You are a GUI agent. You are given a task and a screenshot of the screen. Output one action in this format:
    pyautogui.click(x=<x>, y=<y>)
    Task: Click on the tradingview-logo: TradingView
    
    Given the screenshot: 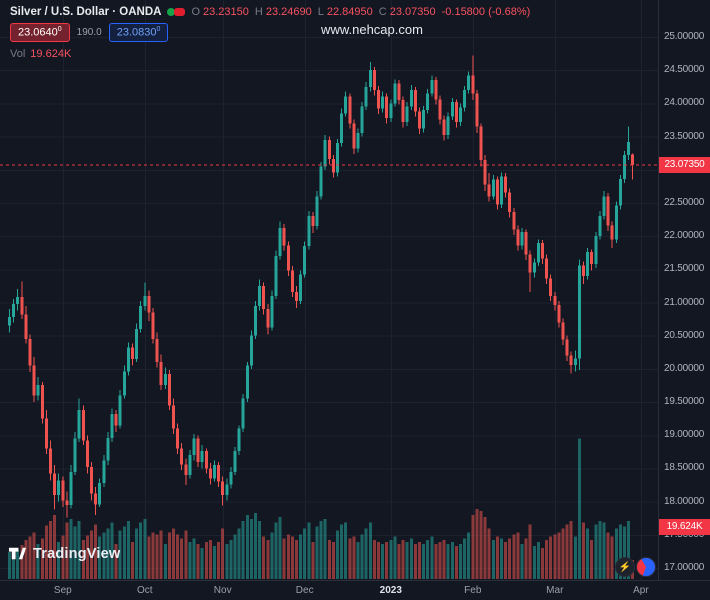 What is the action you would take?
    pyautogui.click(x=64, y=553)
    